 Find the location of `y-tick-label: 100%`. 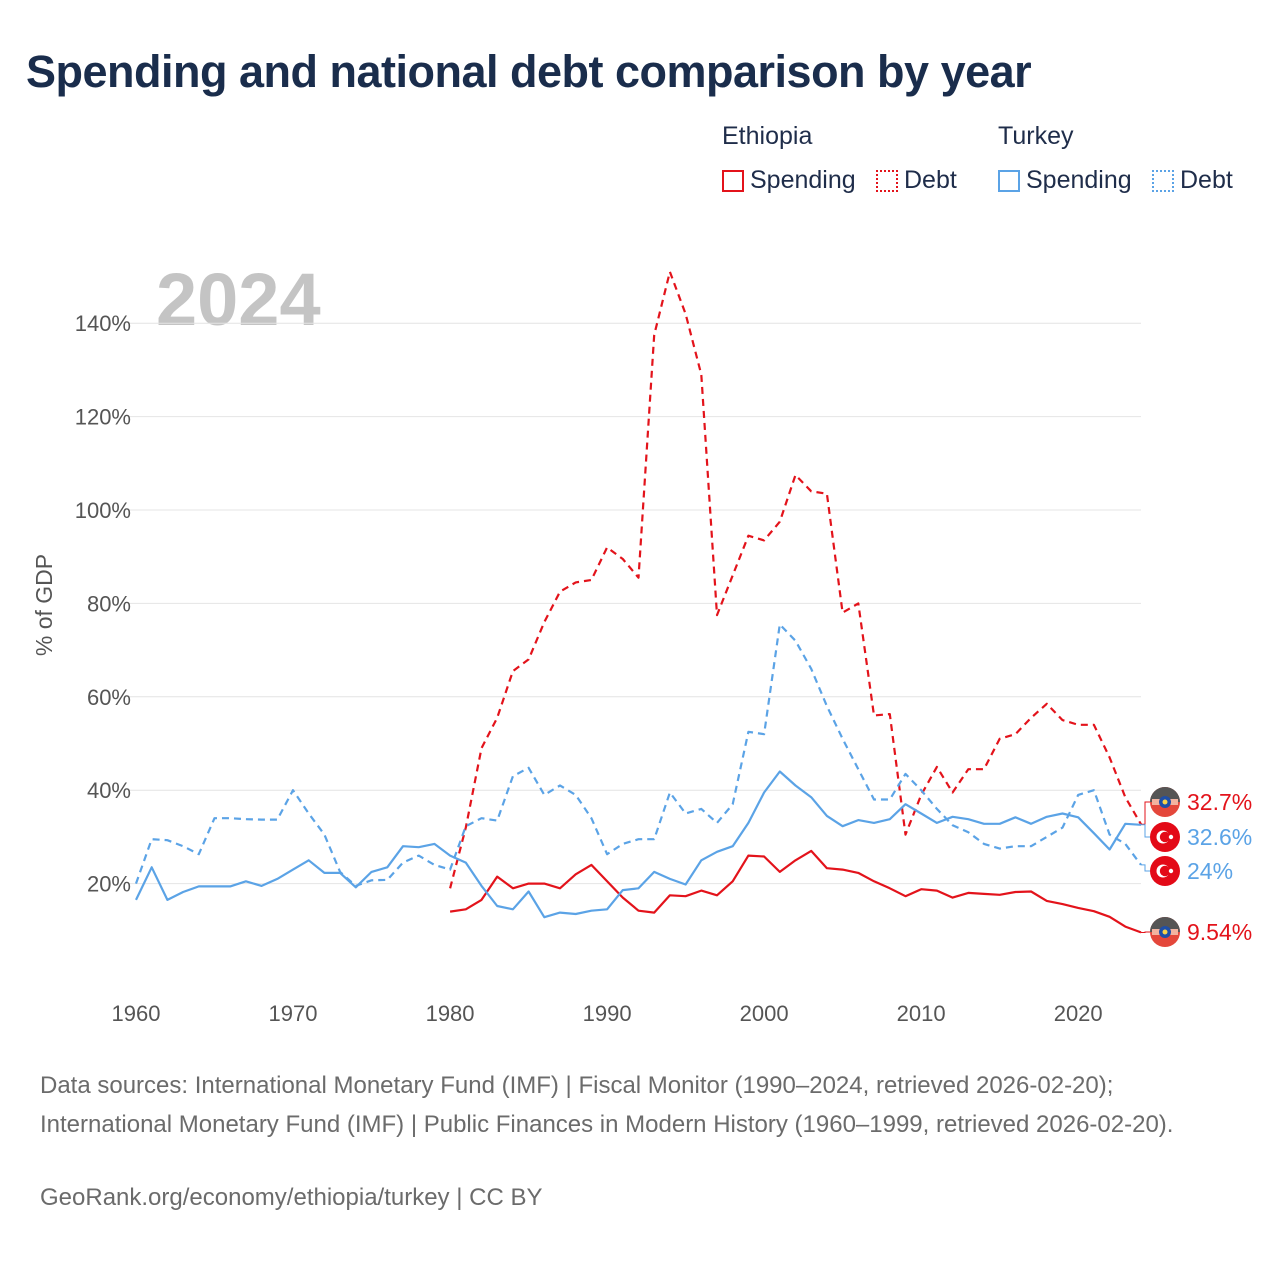

y-tick-label: 100% is located at coordinates (103, 510).